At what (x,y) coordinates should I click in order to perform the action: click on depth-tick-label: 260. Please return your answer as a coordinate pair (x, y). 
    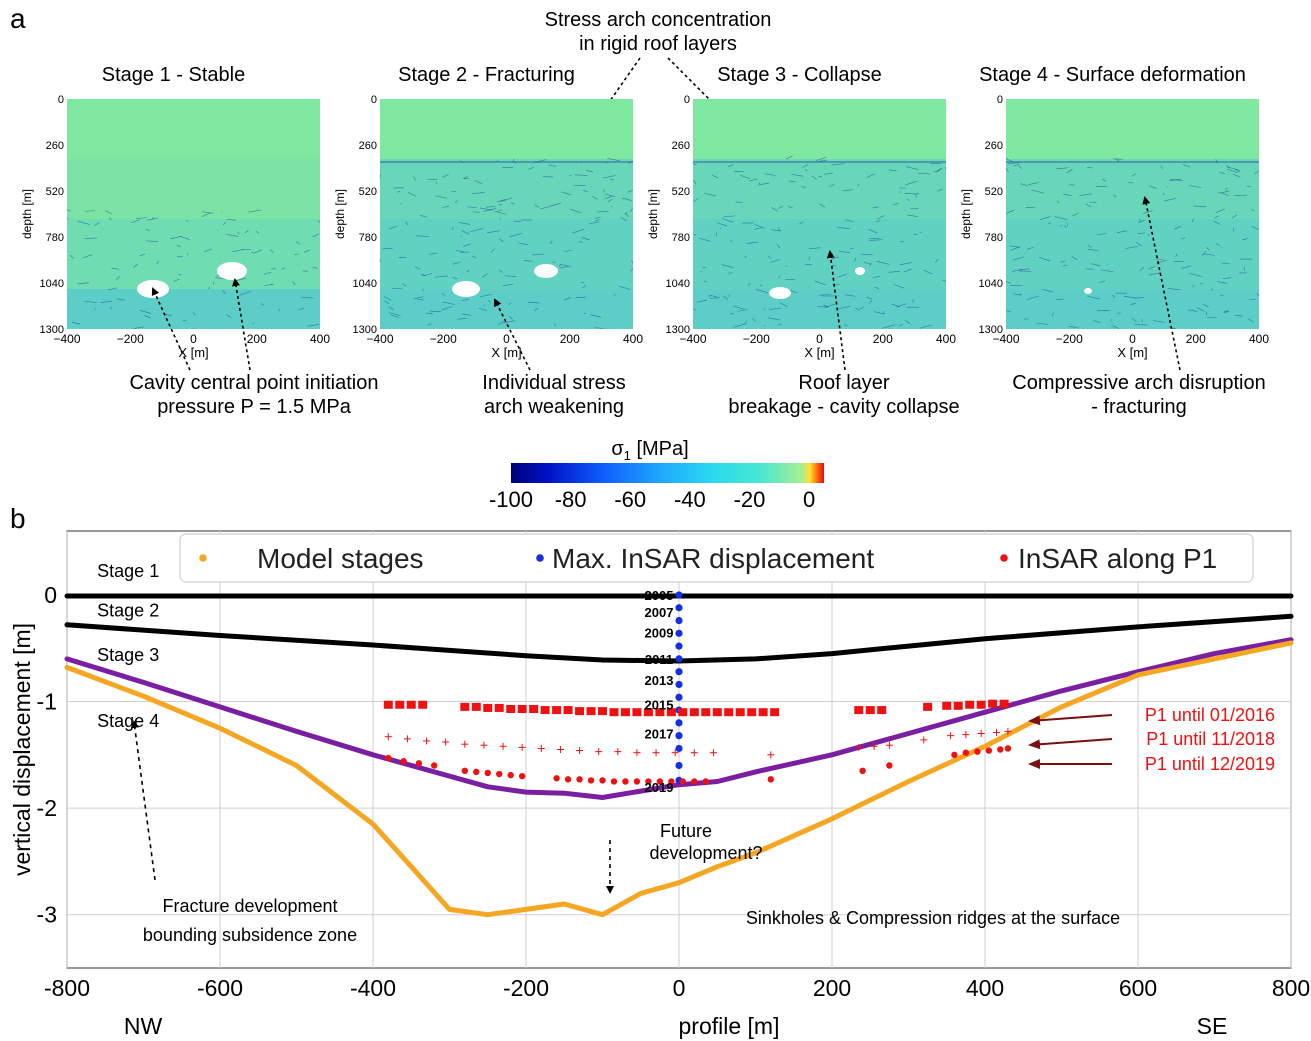
    Looking at the image, I should click on (368, 146).